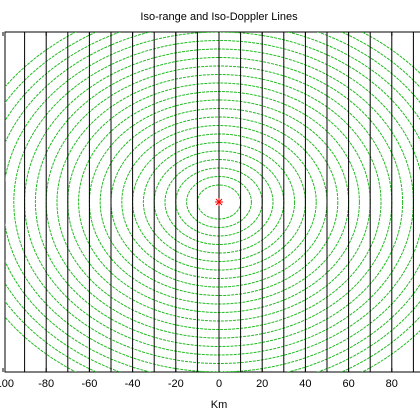 Image resolution: width=420 pixels, height=420 pixels. I want to click on x-tick-label: -60, so click(89, 384).